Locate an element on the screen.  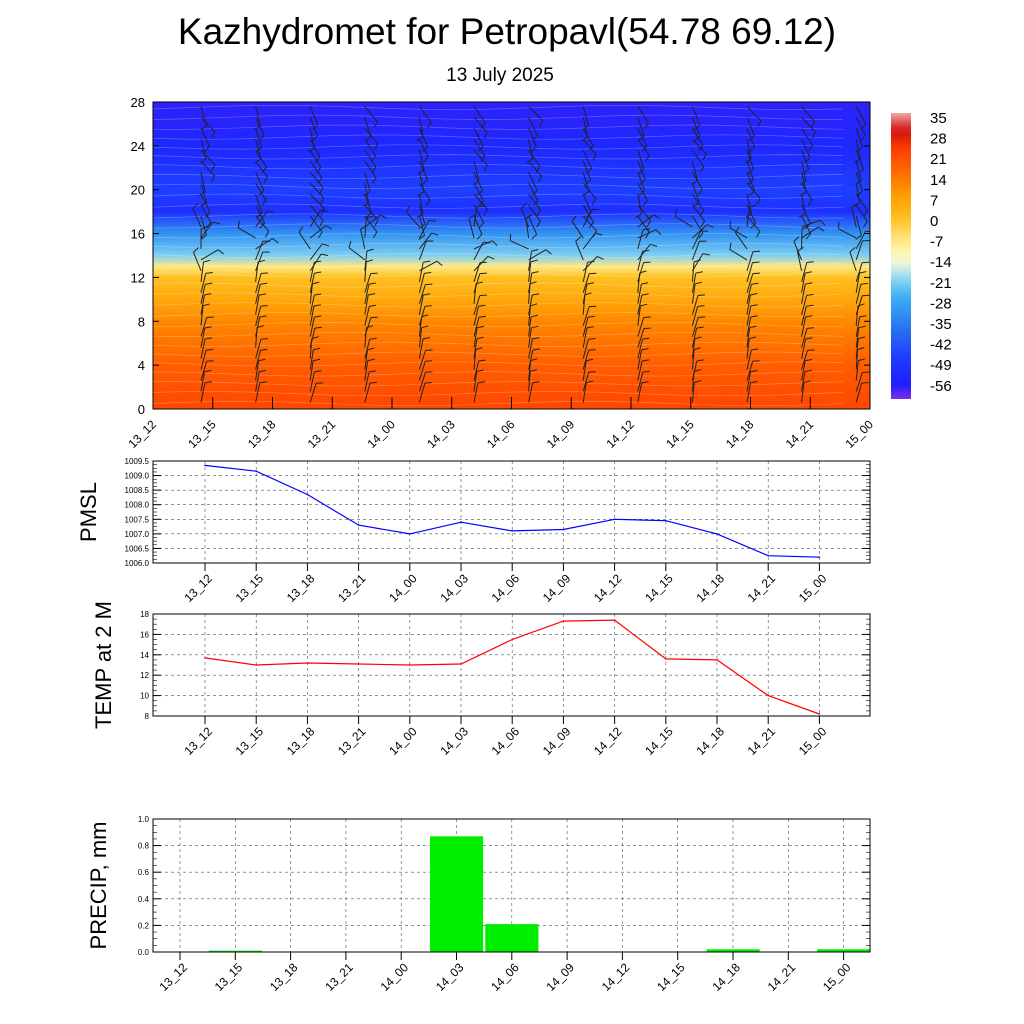
x-tick-label: 14_21 is located at coordinates (762, 588).